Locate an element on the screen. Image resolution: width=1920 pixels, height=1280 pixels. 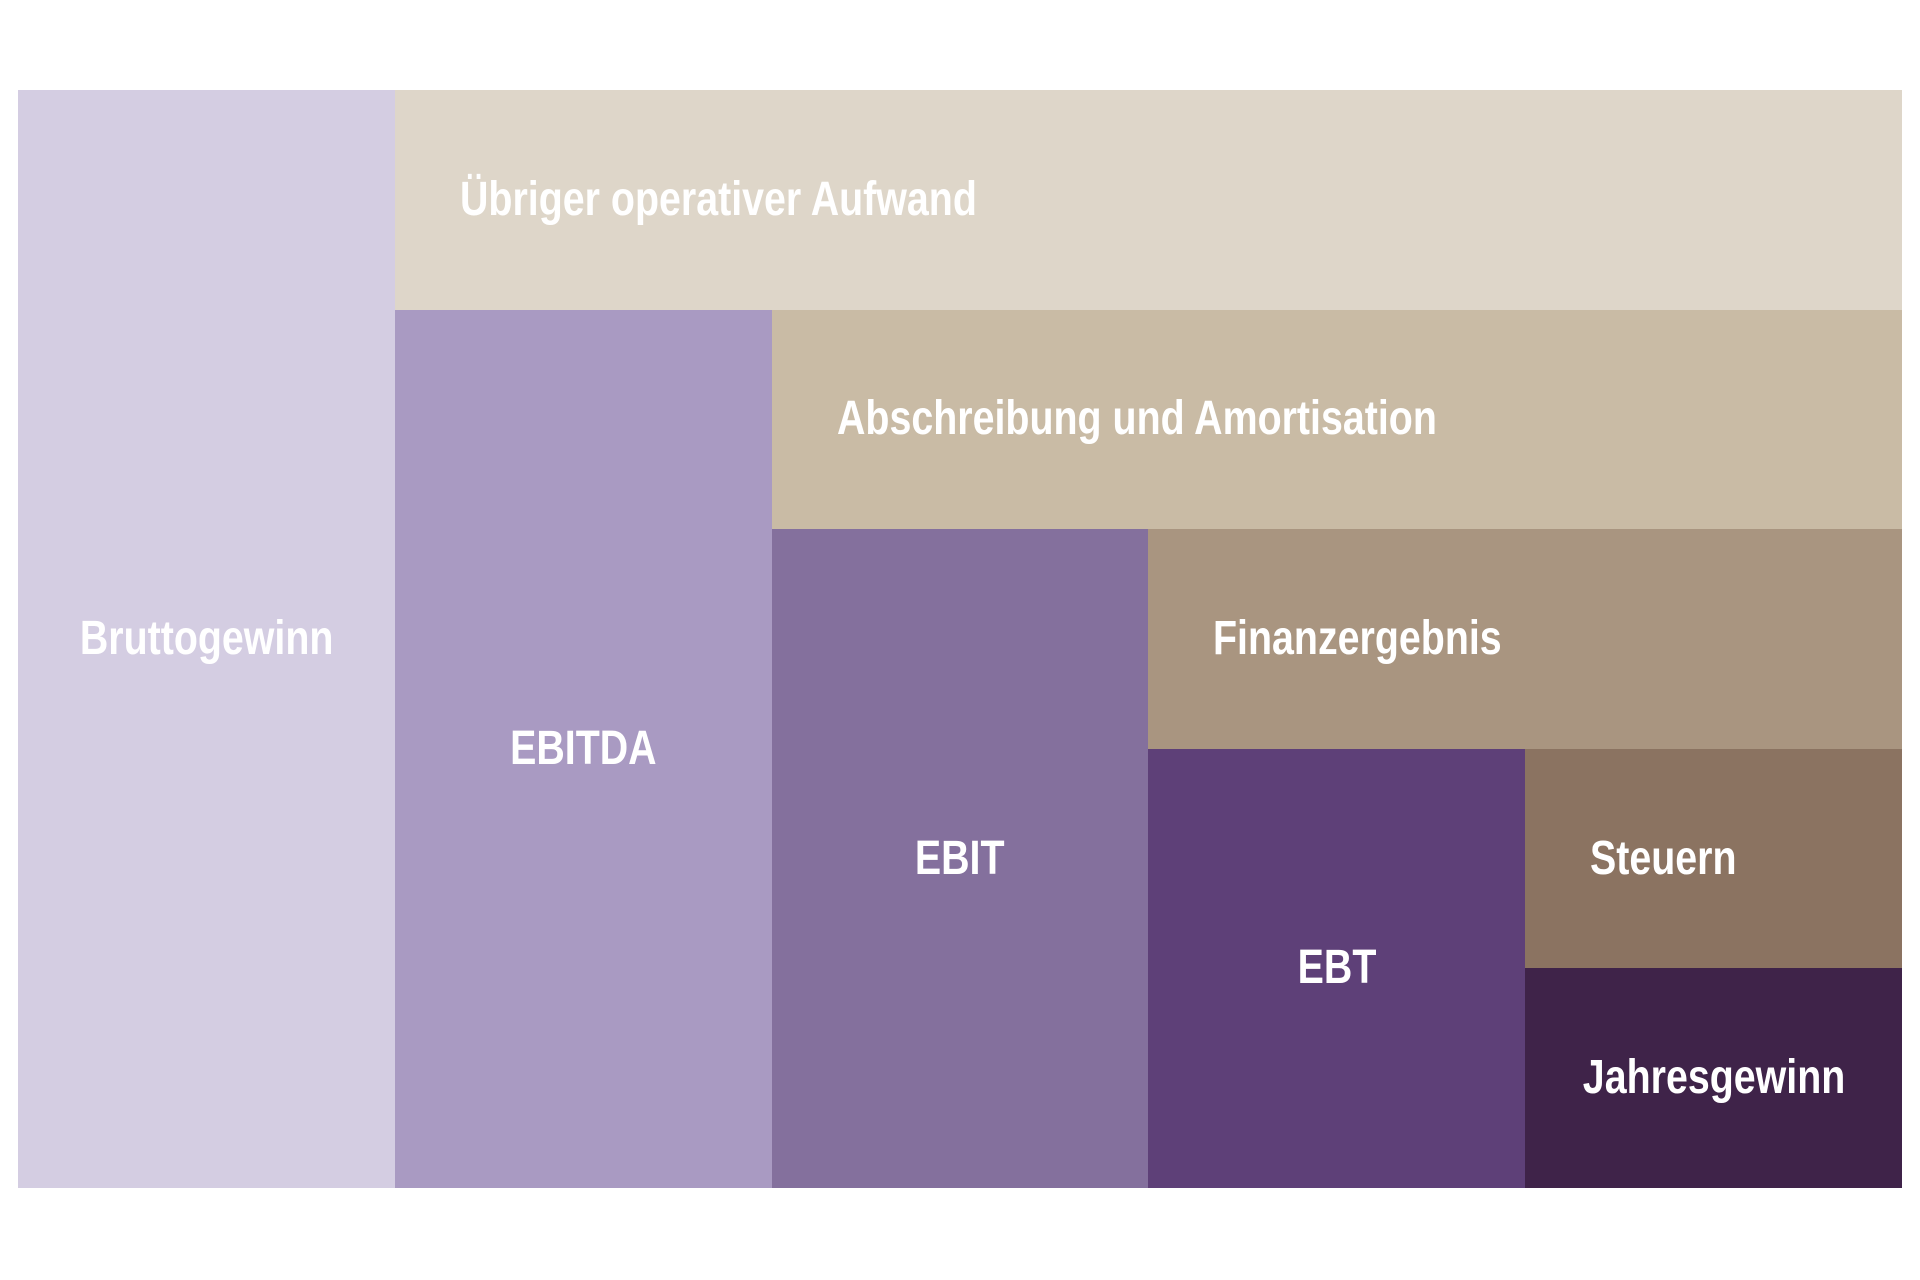
block-label-bruttogewinn: Bruttogewinn is located at coordinates (206, 638).